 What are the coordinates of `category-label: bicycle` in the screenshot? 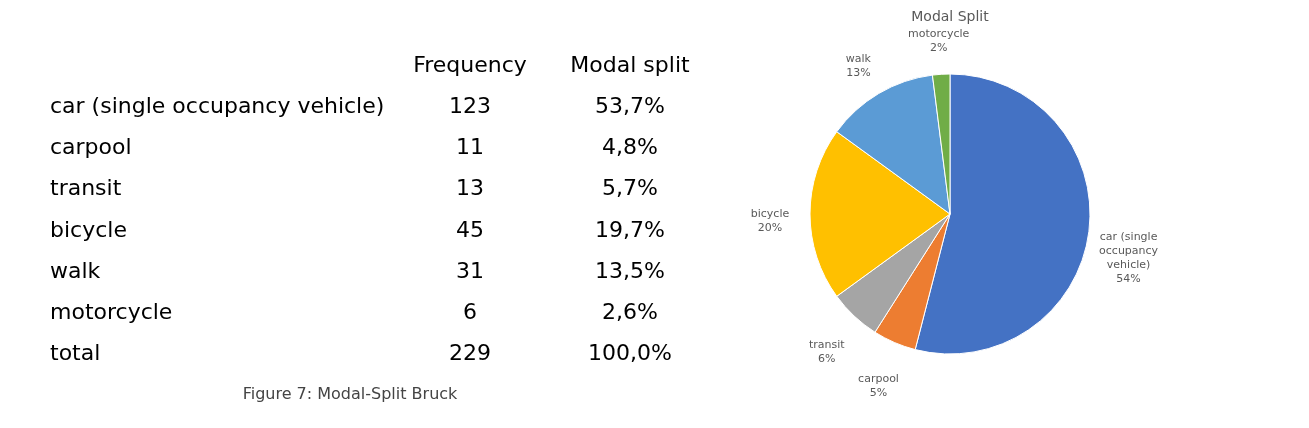 It's located at (88, 229).